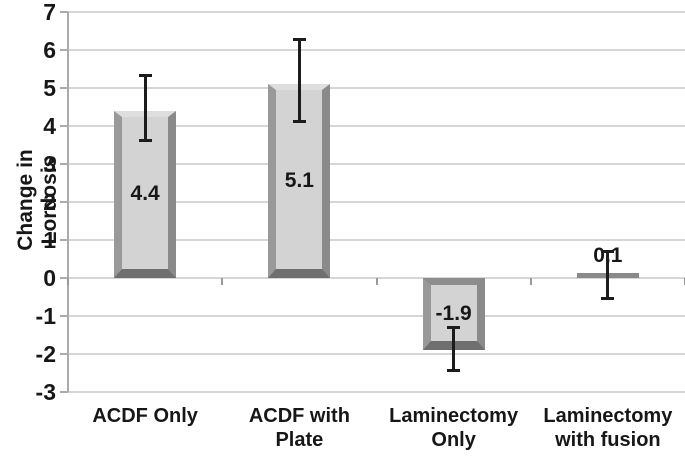 This screenshot has height=464, width=685. Describe the element at coordinates (49, 202) in the screenshot. I see `y-axis-tick-label: 2` at that location.